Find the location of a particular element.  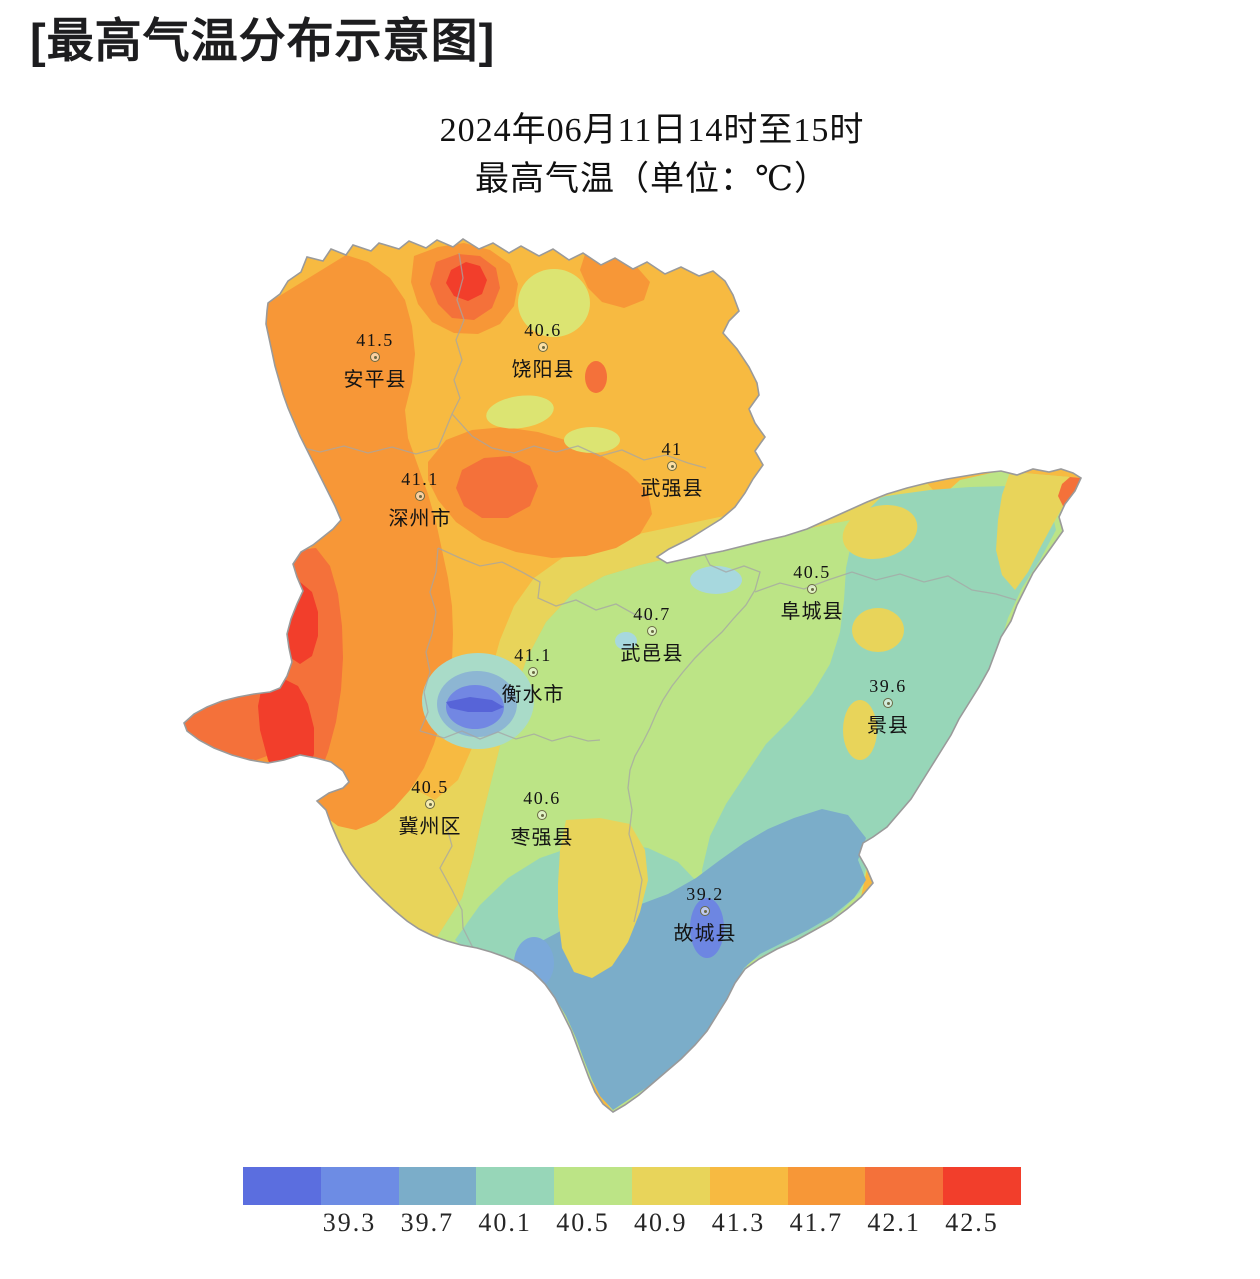

cyan-patch-small is located at coordinates (626, 641).